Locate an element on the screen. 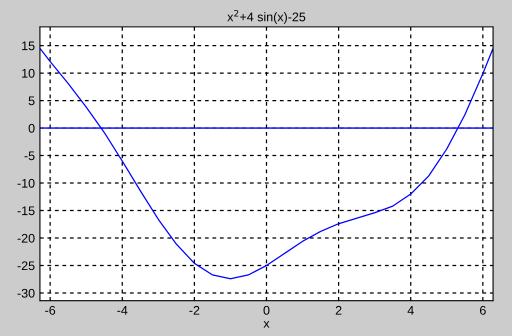  chart-title: x$^{2}$+4 sin(x)-25 is located at coordinates (266, 17).